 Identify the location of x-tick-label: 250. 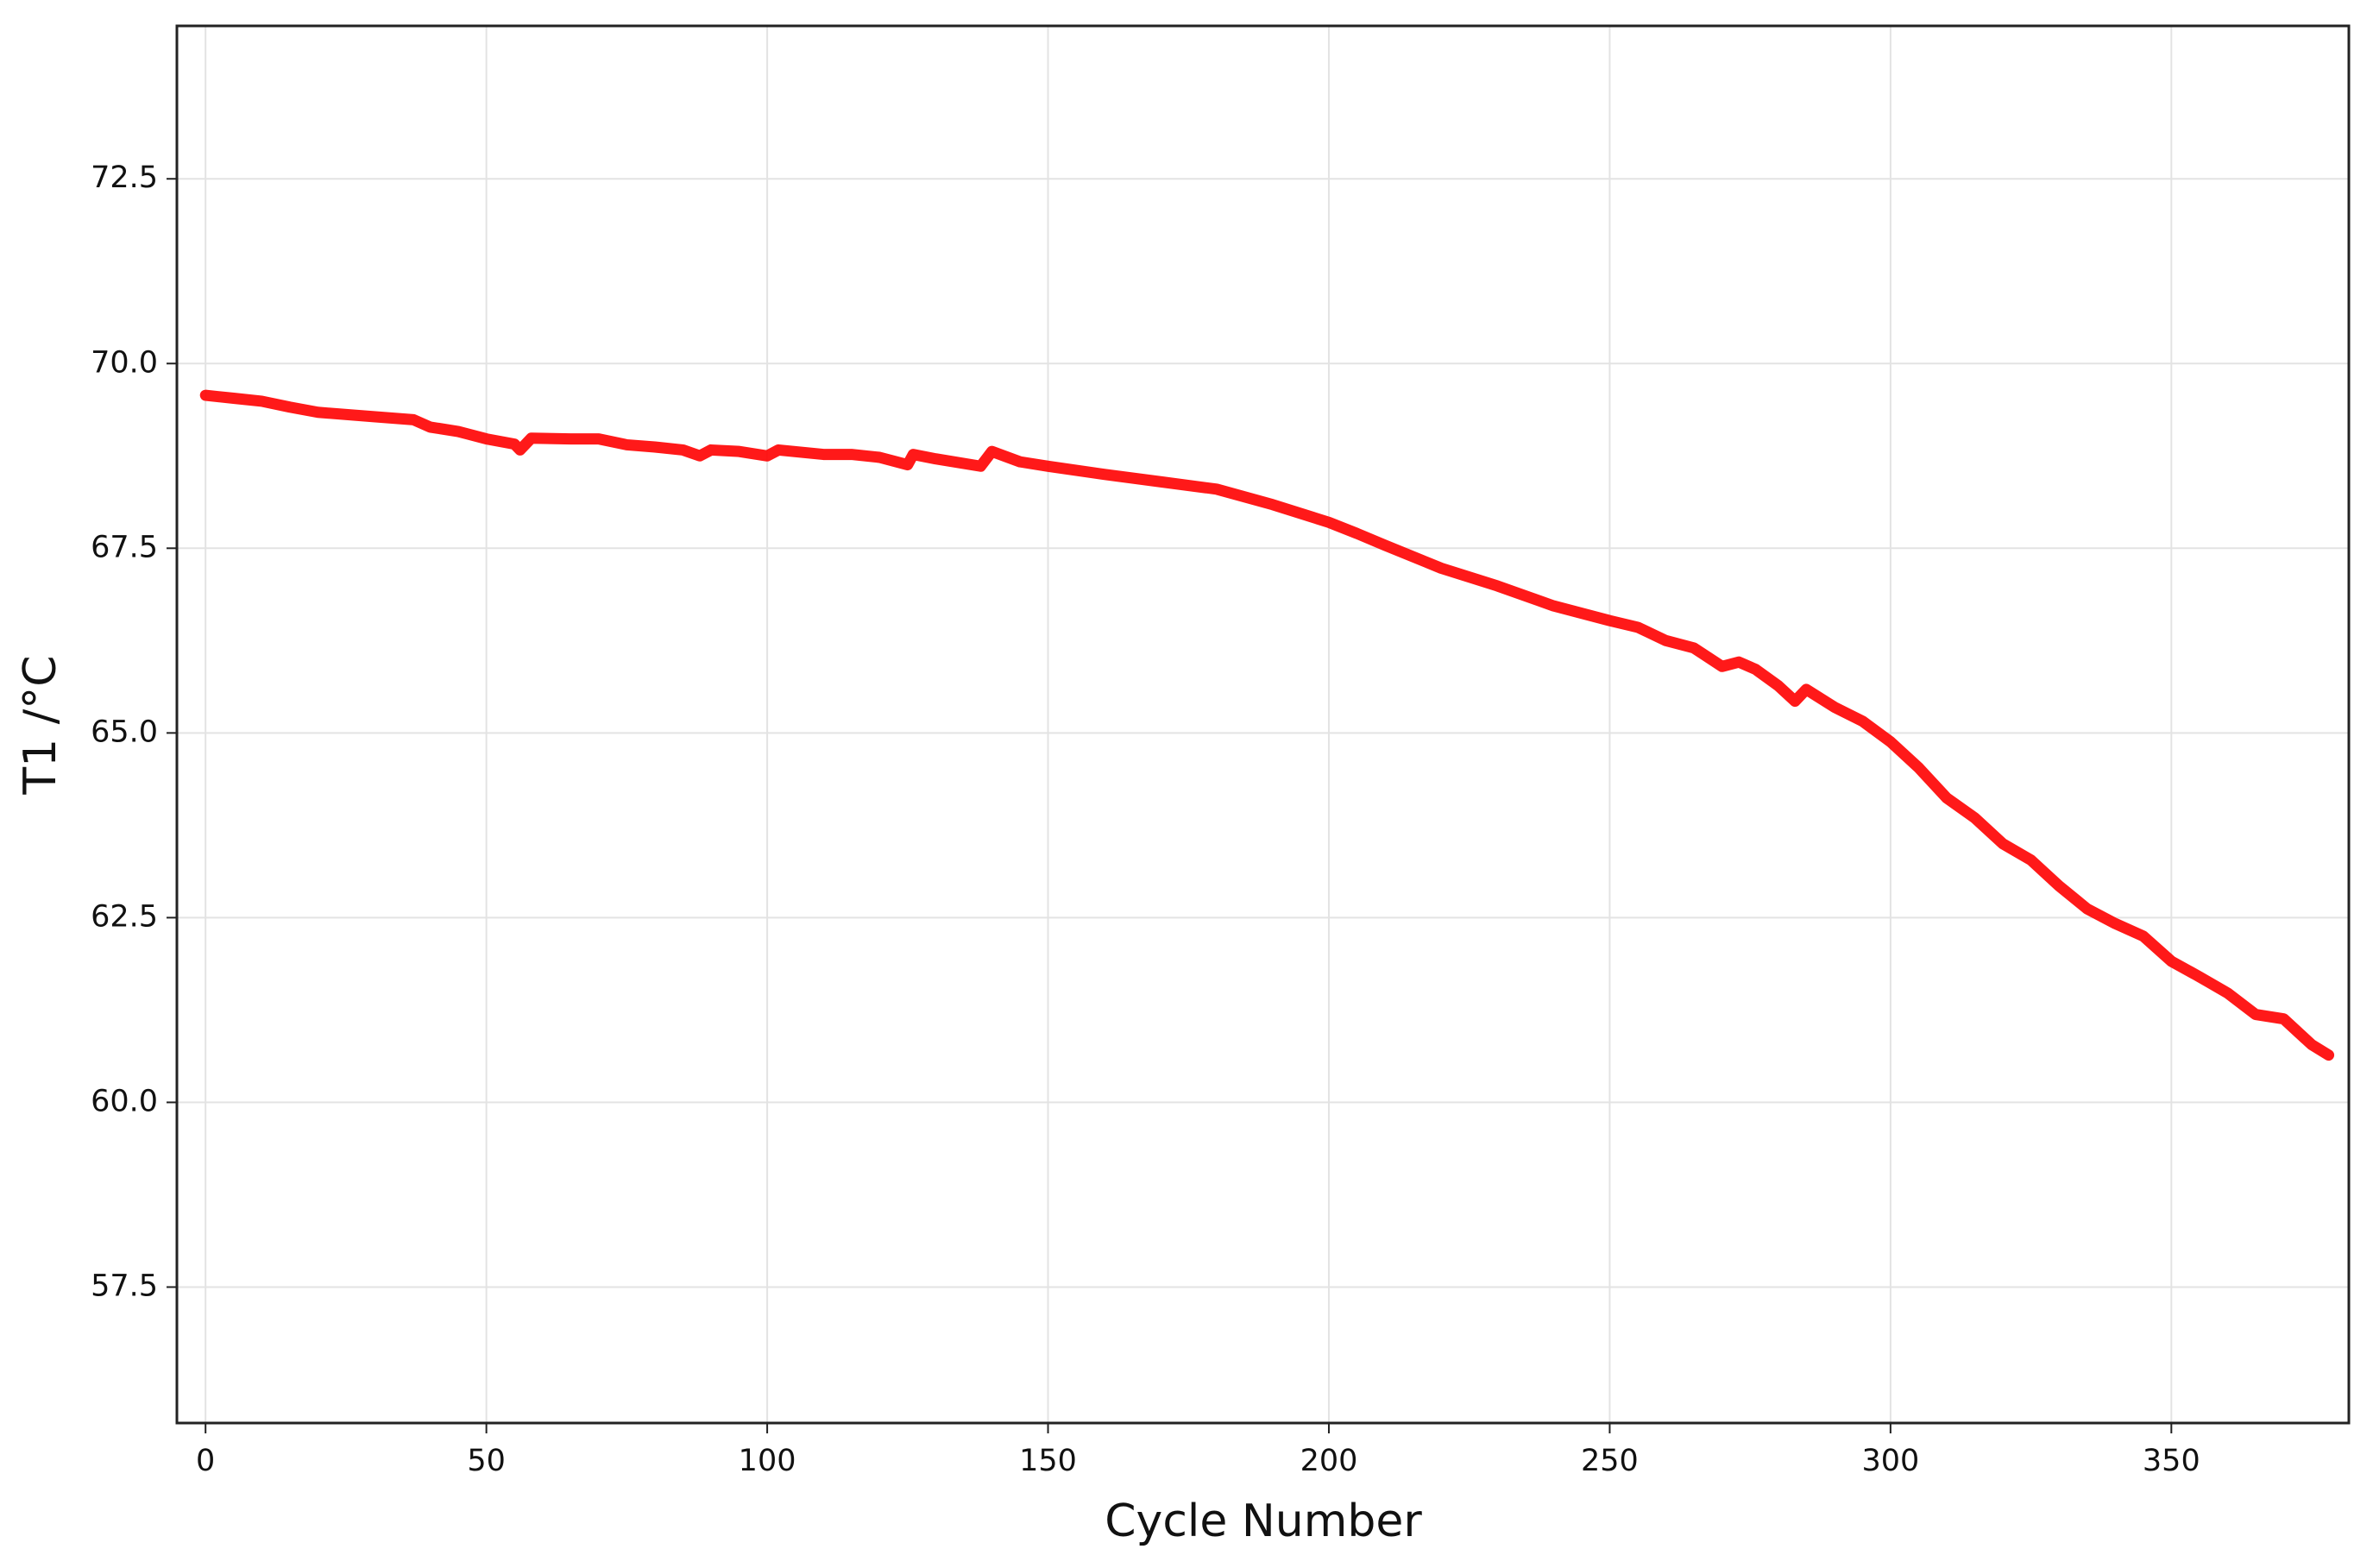
(1610, 1461).